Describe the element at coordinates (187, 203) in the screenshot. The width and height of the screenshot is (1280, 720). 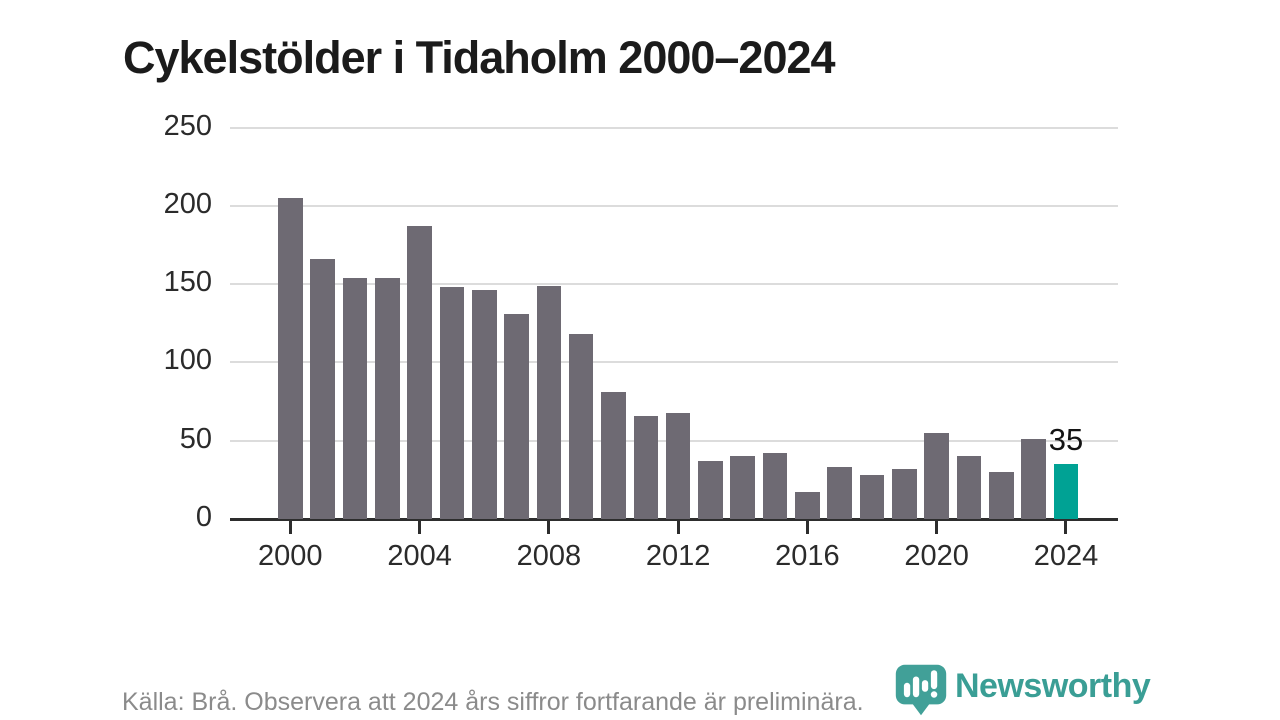
I see `y-tick-label-200: 200` at that location.